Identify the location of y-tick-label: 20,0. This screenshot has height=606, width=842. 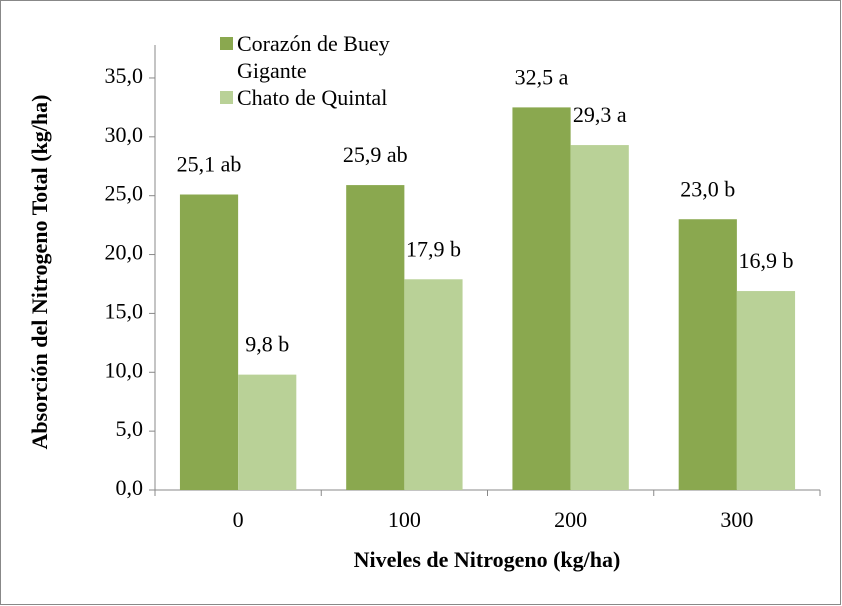
(124, 252).